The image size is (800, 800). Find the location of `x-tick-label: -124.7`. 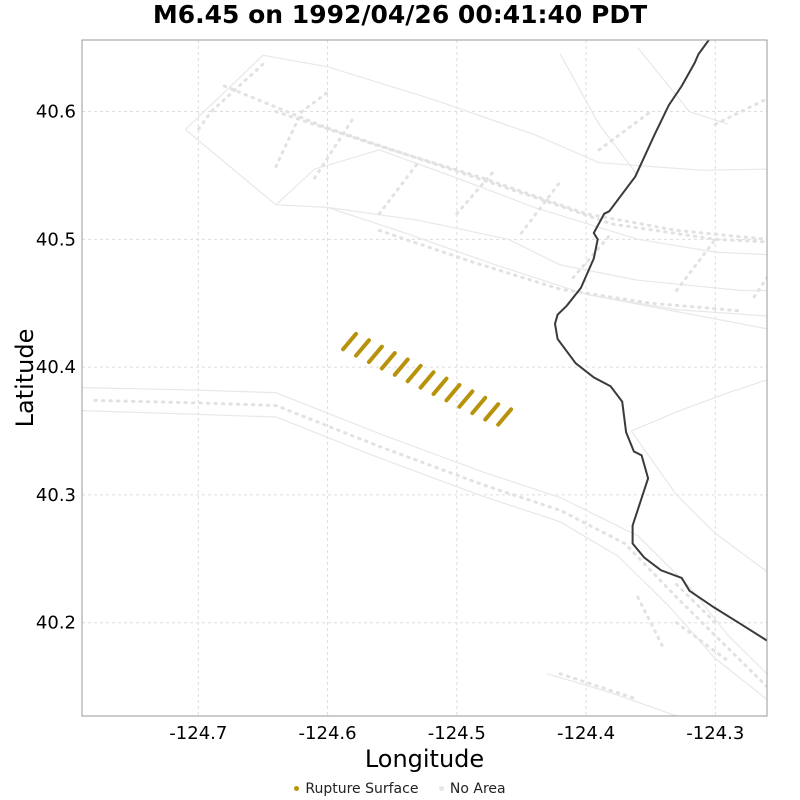

x-tick-label: -124.7 is located at coordinates (198, 733).